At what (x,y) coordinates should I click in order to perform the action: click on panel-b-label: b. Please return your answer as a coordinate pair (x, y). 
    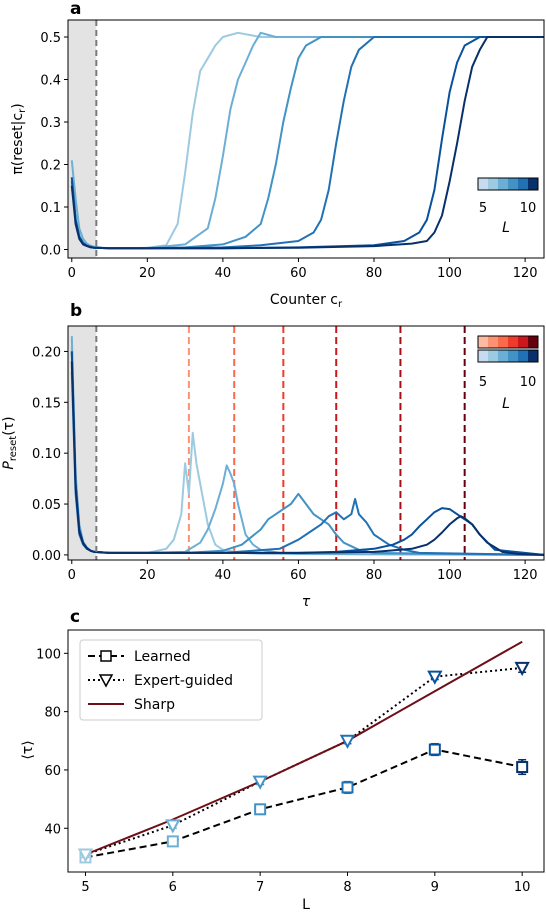
    Looking at the image, I should click on (76, 311).